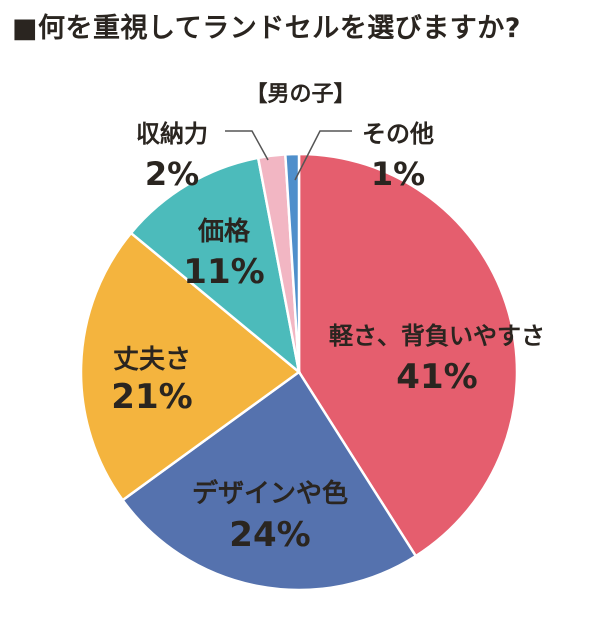 This screenshot has width=601, height=623. Describe the element at coordinates (398, 134) in the screenshot. I see `slice-label: その他` at that location.